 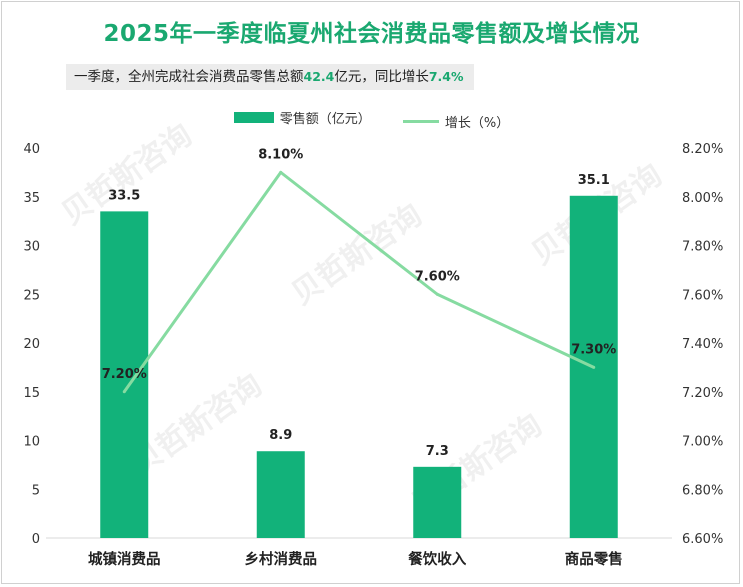 I want to click on right-axis-tick: 7.20%, so click(x=702, y=393).